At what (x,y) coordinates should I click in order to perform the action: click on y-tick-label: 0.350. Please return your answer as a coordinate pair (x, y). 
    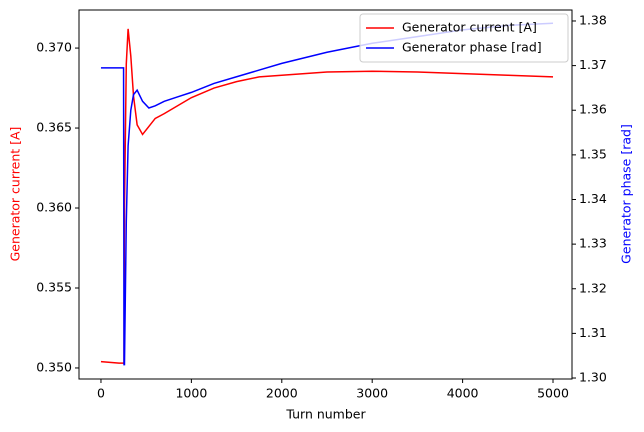
    Looking at the image, I should click on (54, 366).